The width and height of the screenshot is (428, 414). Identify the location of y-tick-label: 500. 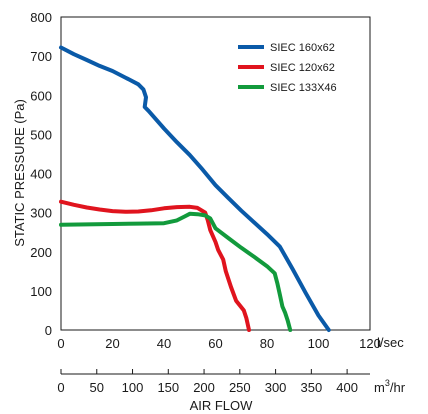
(41, 134).